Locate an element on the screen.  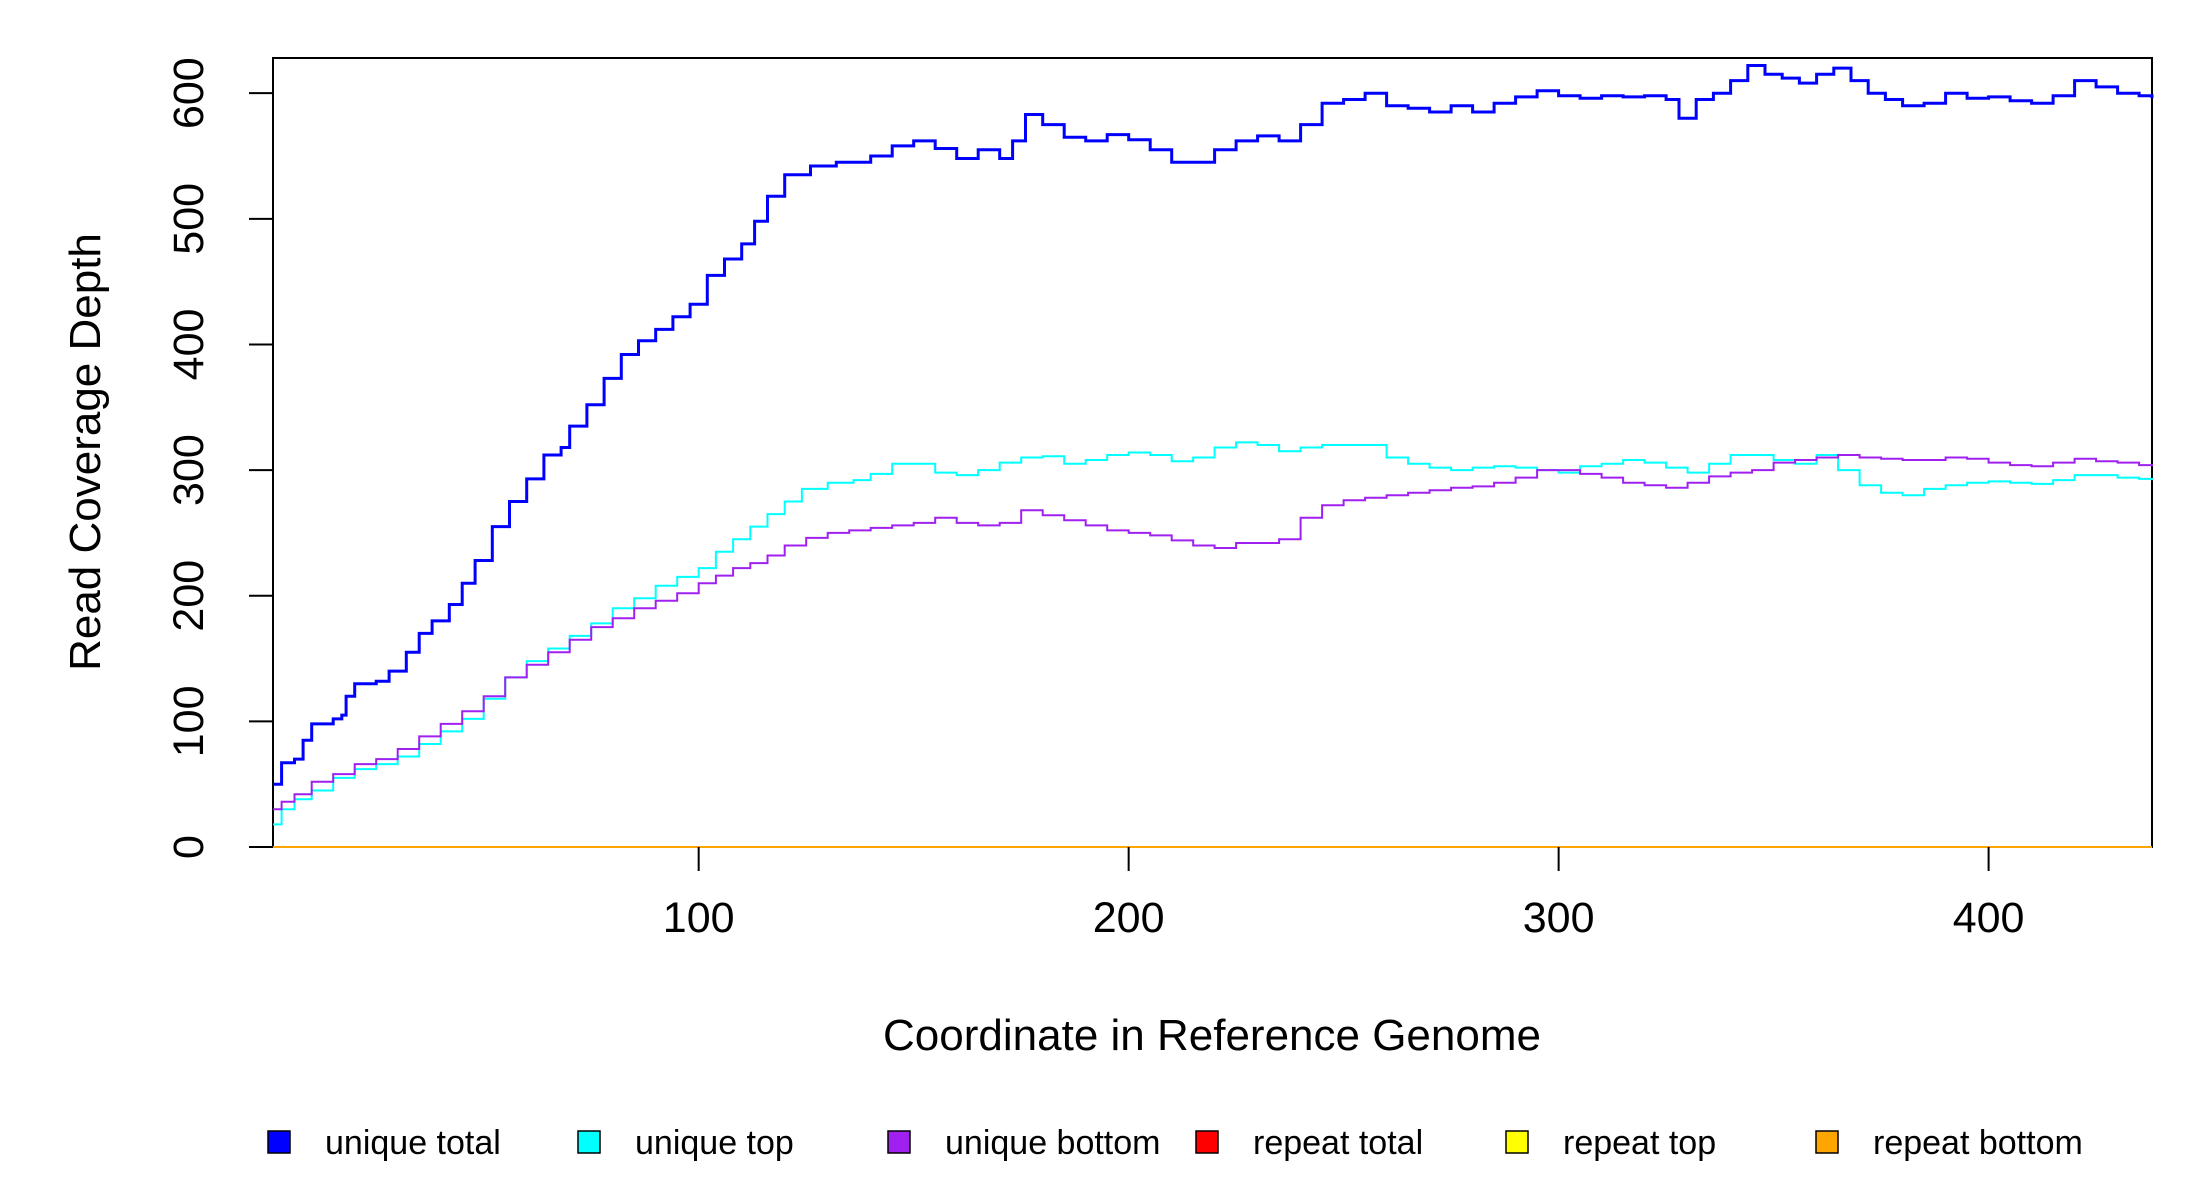
y-tick-label: 100 is located at coordinates (189, 721).